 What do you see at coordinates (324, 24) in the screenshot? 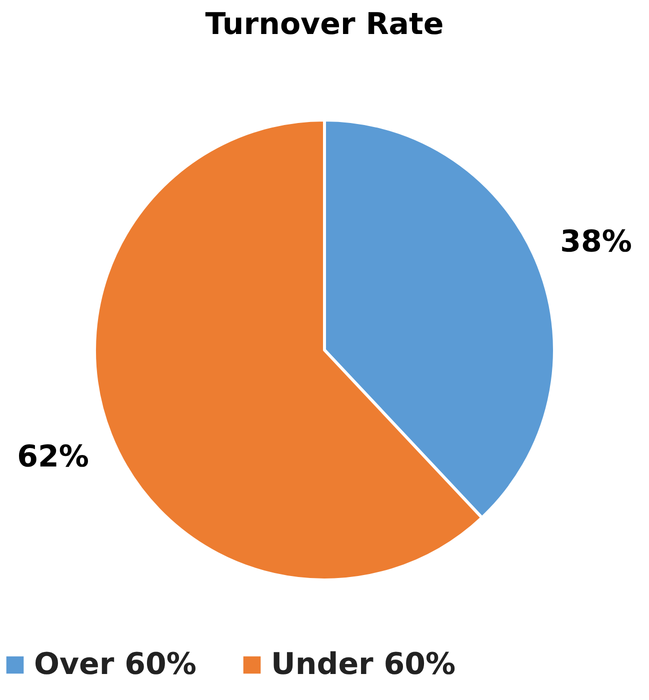
I see `chart-title: Turnover Rate` at bounding box center [324, 24].